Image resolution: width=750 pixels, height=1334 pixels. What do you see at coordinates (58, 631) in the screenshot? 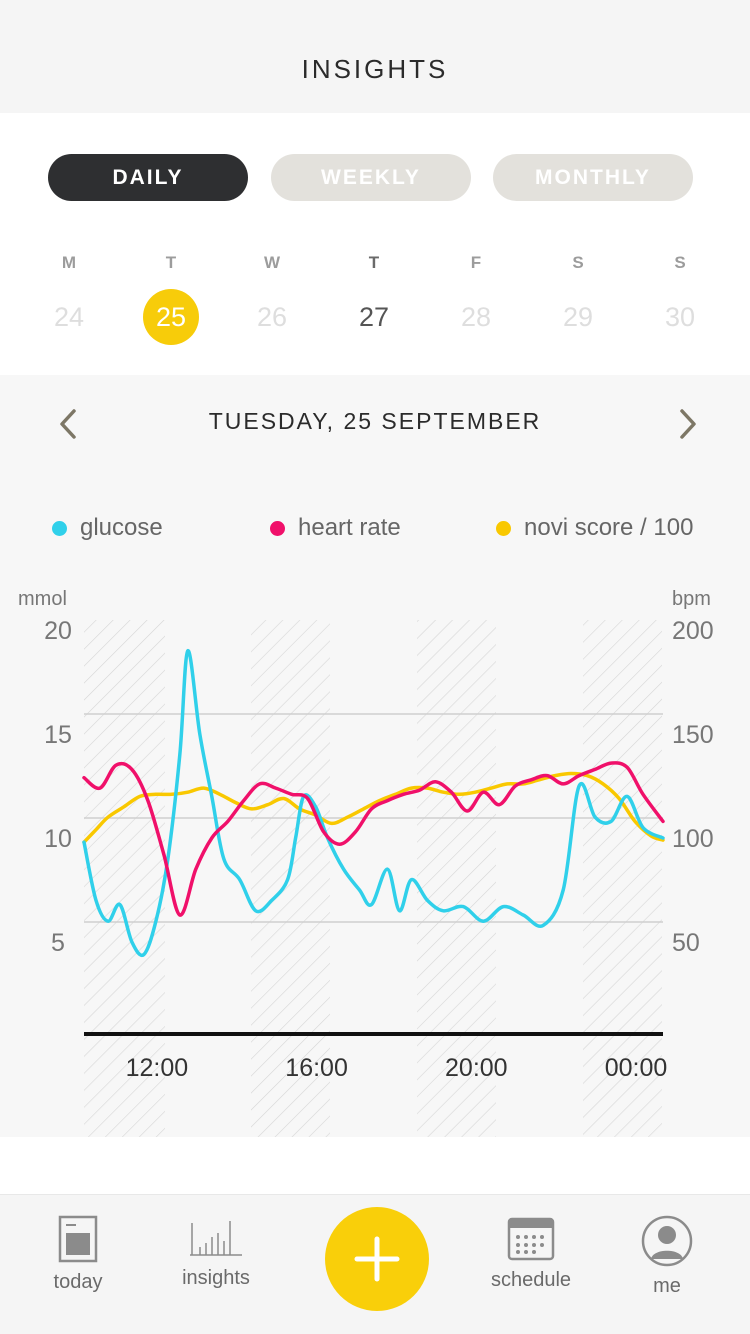
I see `left-axis-tick: 20` at bounding box center [58, 631].